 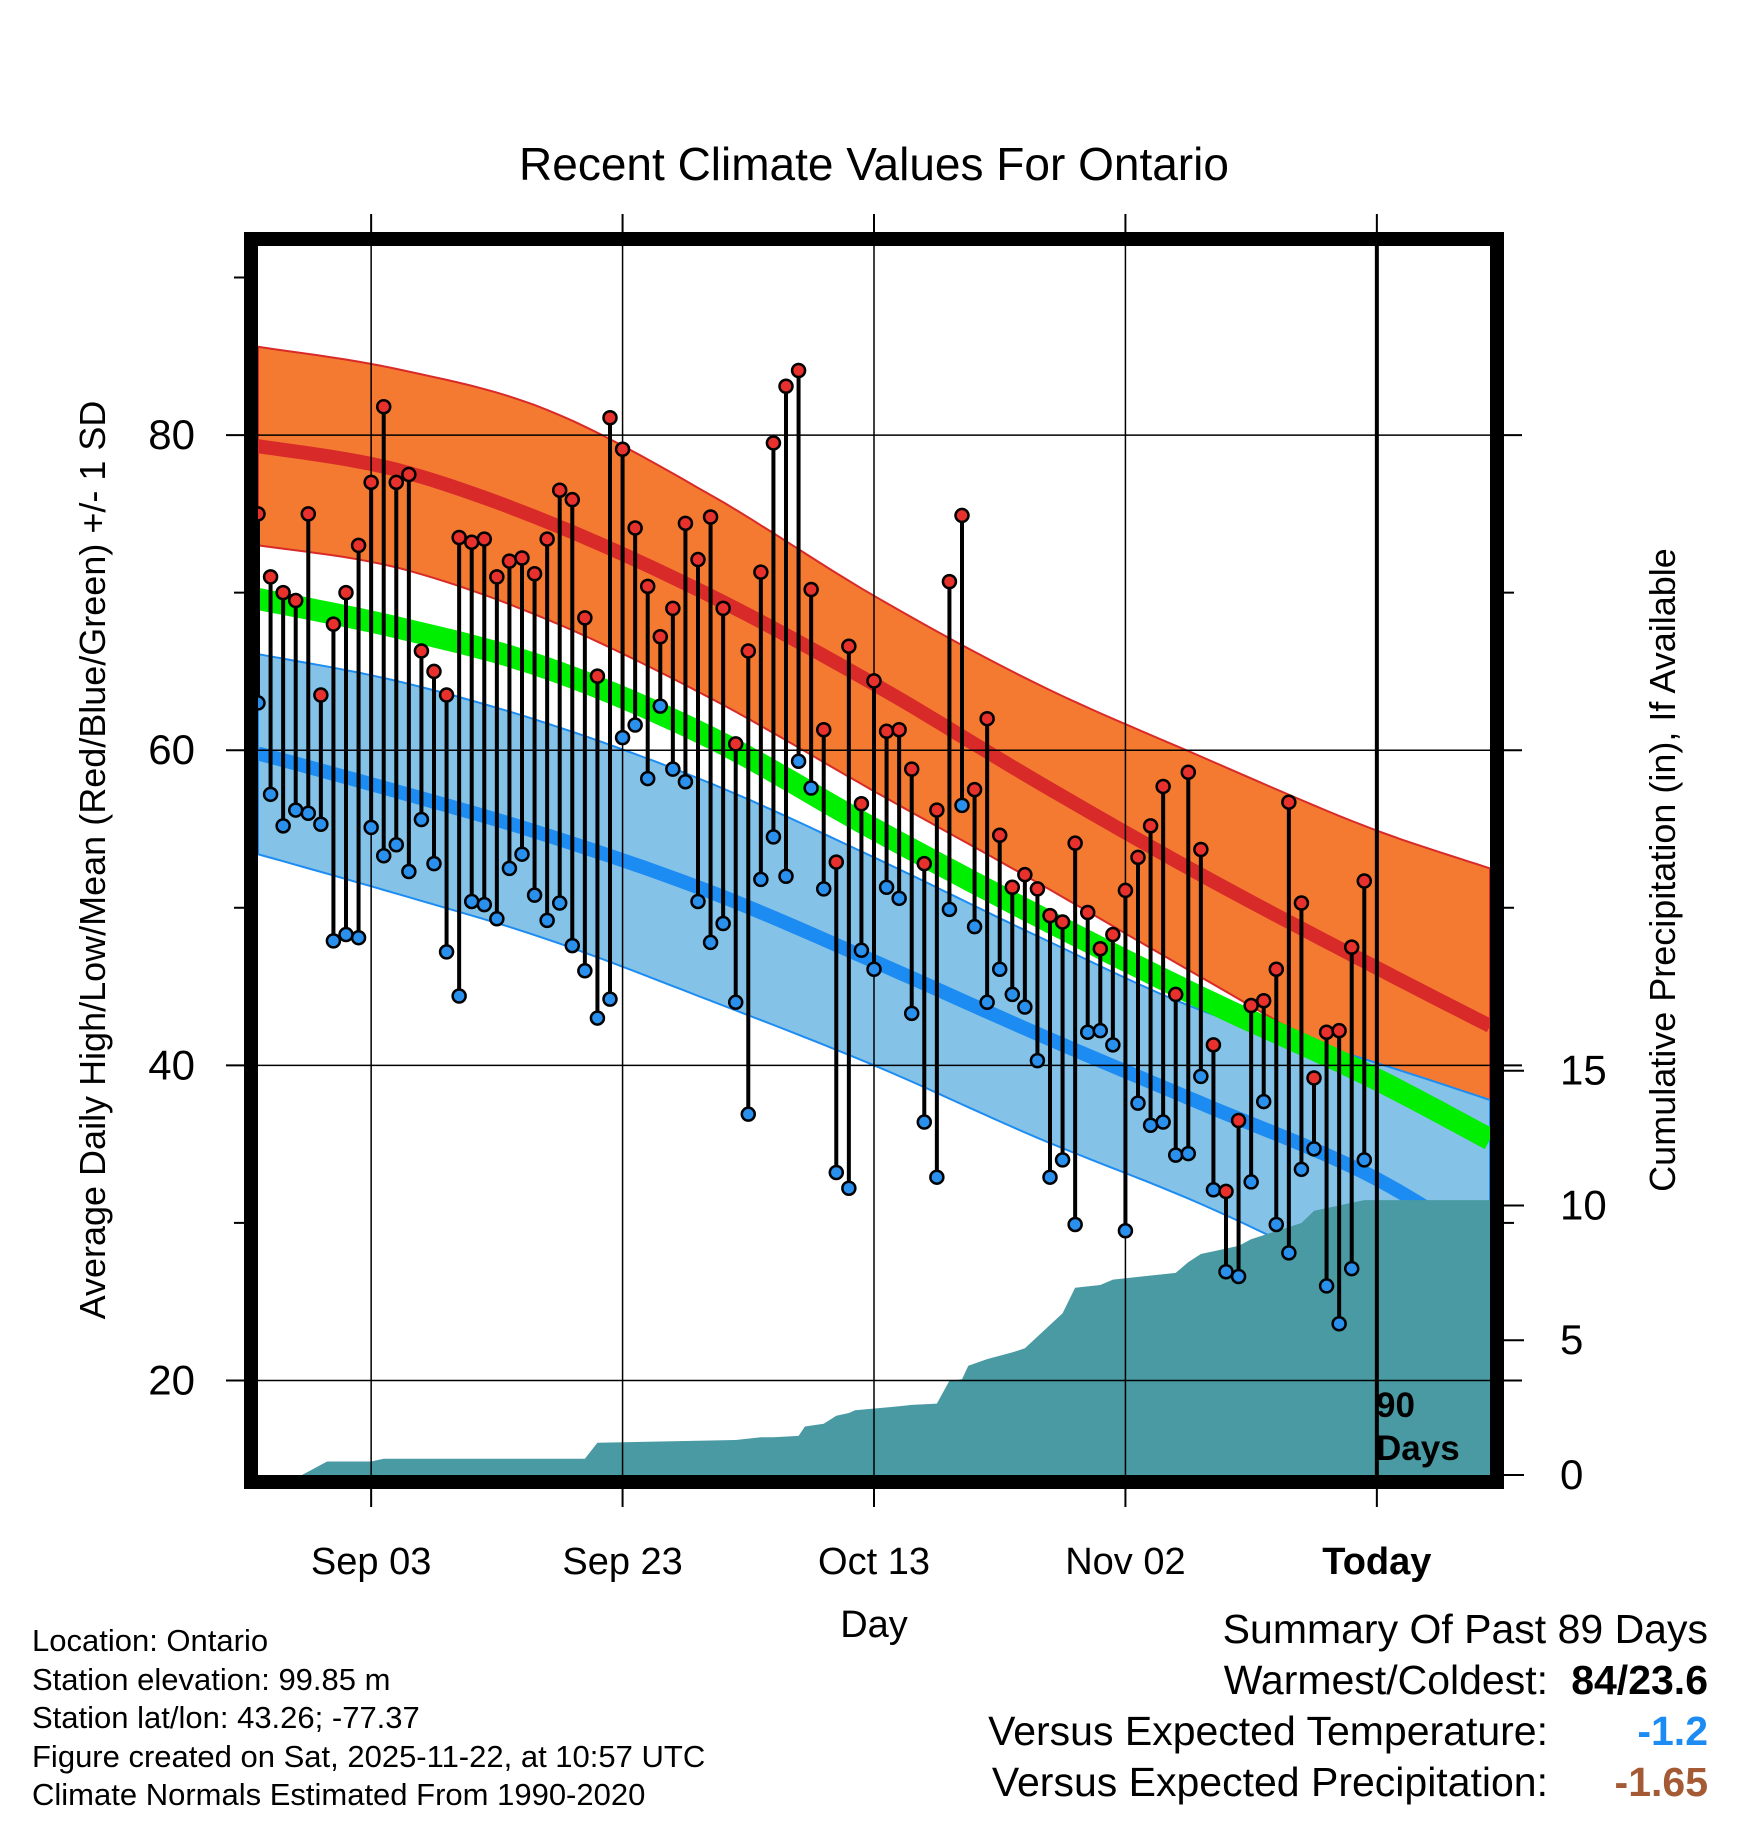 What do you see at coordinates (171, 434) in the screenshot?
I see `y-tick-label: 80` at bounding box center [171, 434].